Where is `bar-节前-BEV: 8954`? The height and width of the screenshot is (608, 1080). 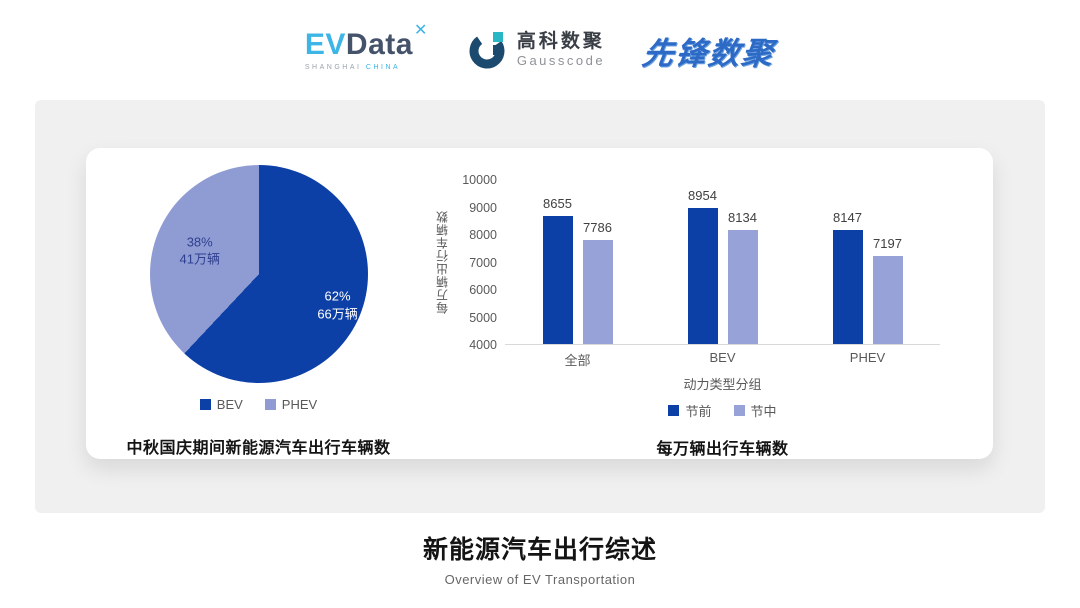
bar-节前-BEV: 8954 is located at coordinates (702, 262).